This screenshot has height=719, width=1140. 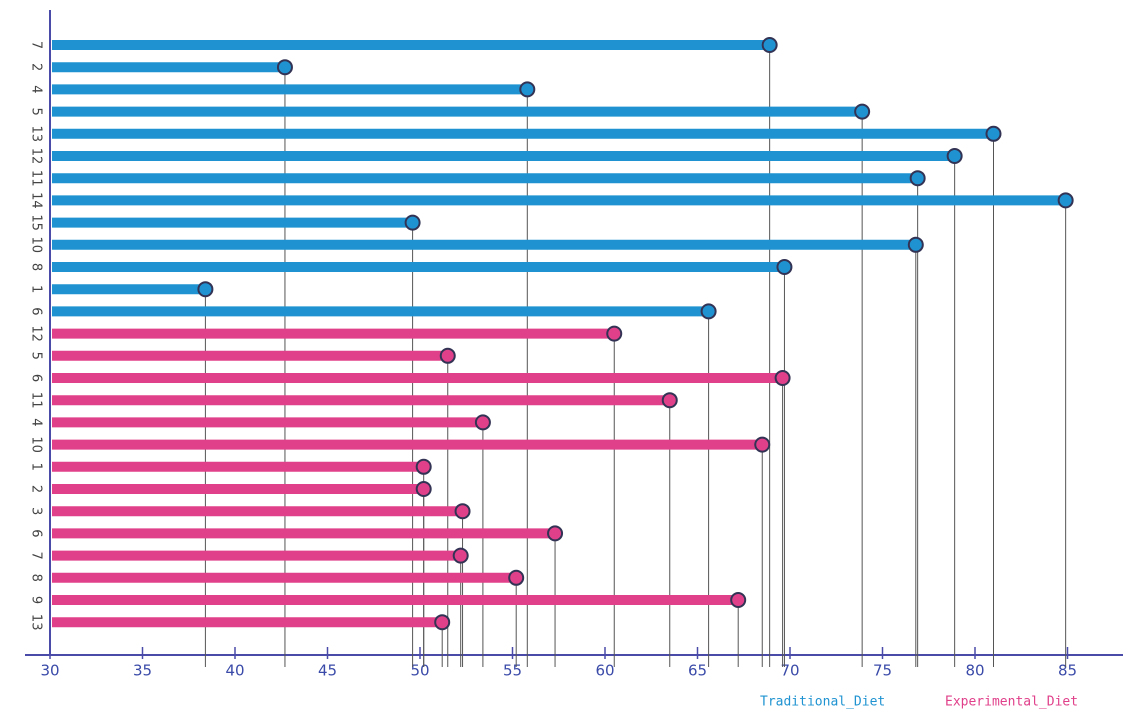 I want to click on x-tick-label: 40, so click(x=234, y=671).